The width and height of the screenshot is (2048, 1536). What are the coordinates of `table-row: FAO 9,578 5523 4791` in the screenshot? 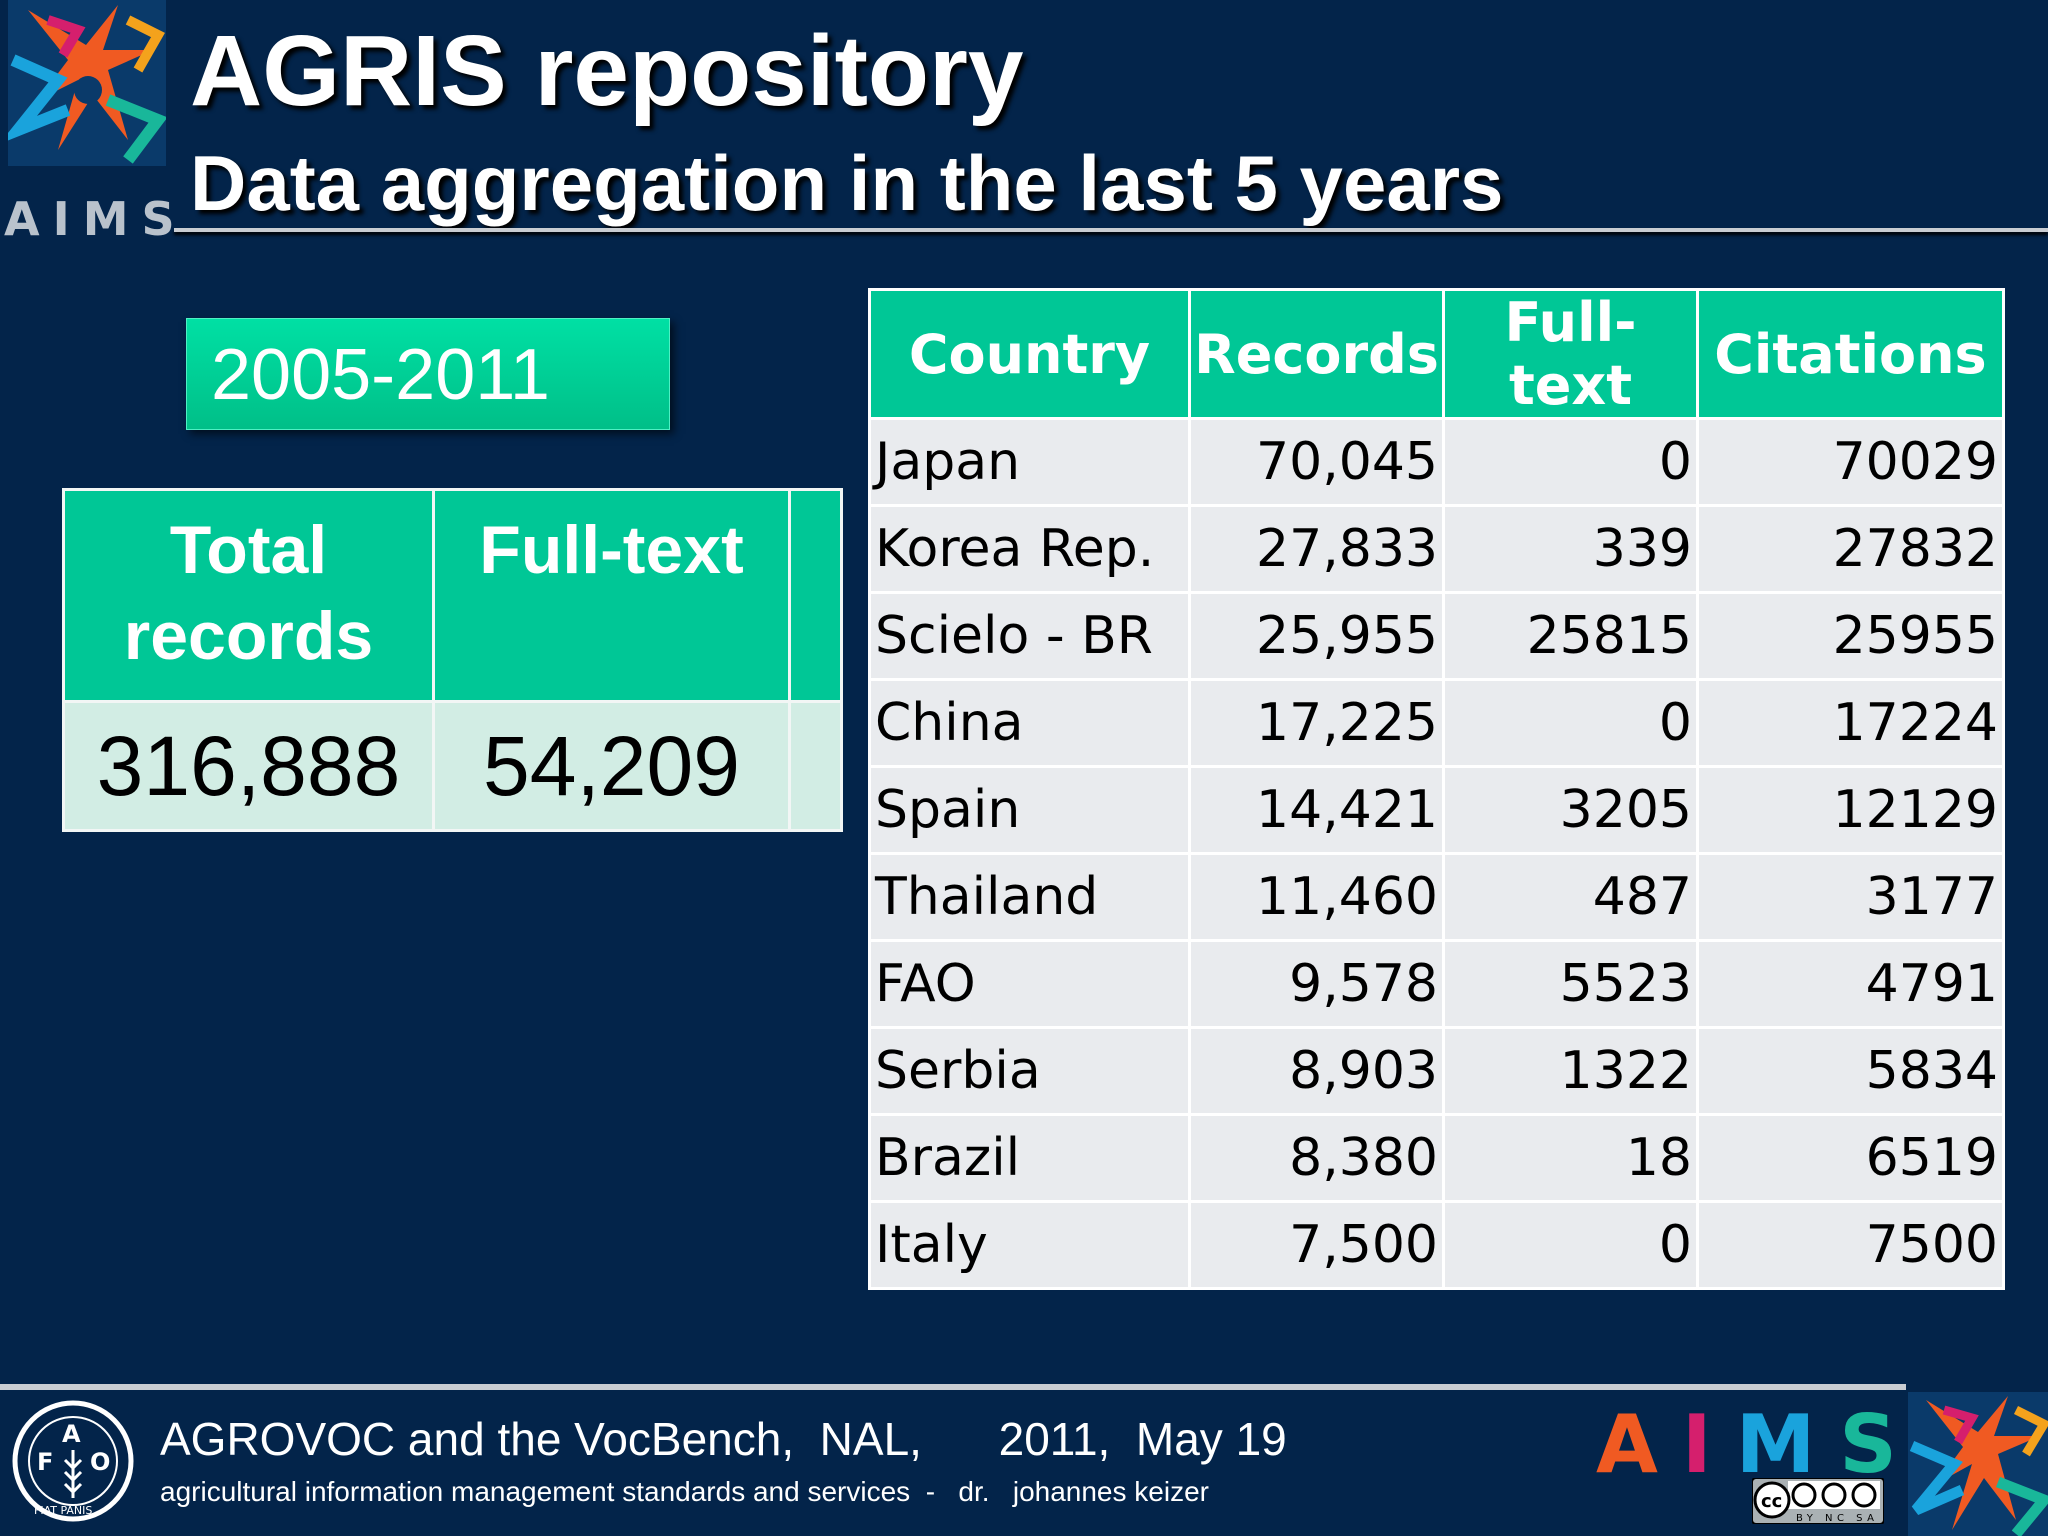 It's located at (1436, 984).